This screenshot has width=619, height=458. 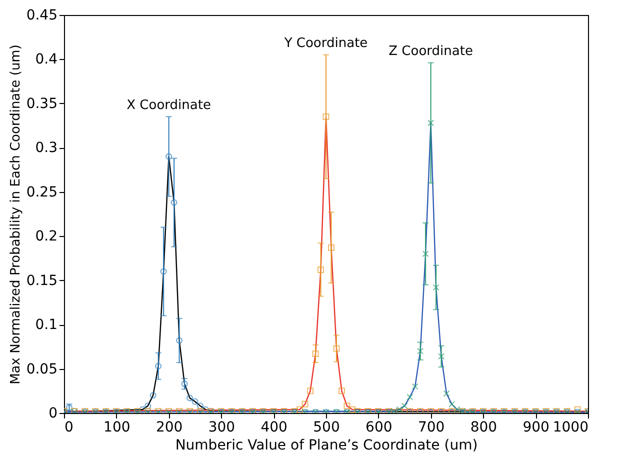 I want to click on y-axis-title: Max Normalized Probability in Each Coordinate (um), so click(x=16, y=214).